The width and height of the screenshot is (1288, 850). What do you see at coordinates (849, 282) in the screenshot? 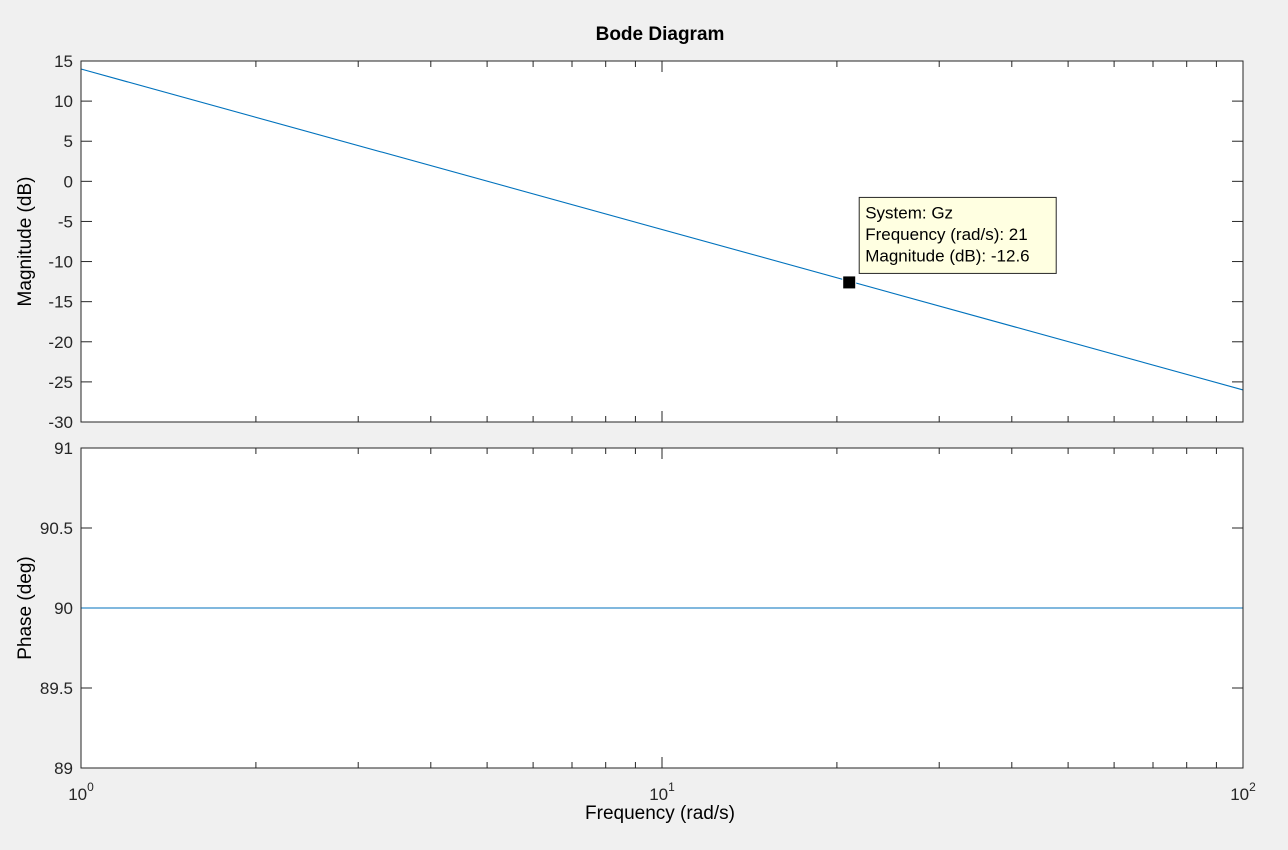
I see `datatip-marker` at bounding box center [849, 282].